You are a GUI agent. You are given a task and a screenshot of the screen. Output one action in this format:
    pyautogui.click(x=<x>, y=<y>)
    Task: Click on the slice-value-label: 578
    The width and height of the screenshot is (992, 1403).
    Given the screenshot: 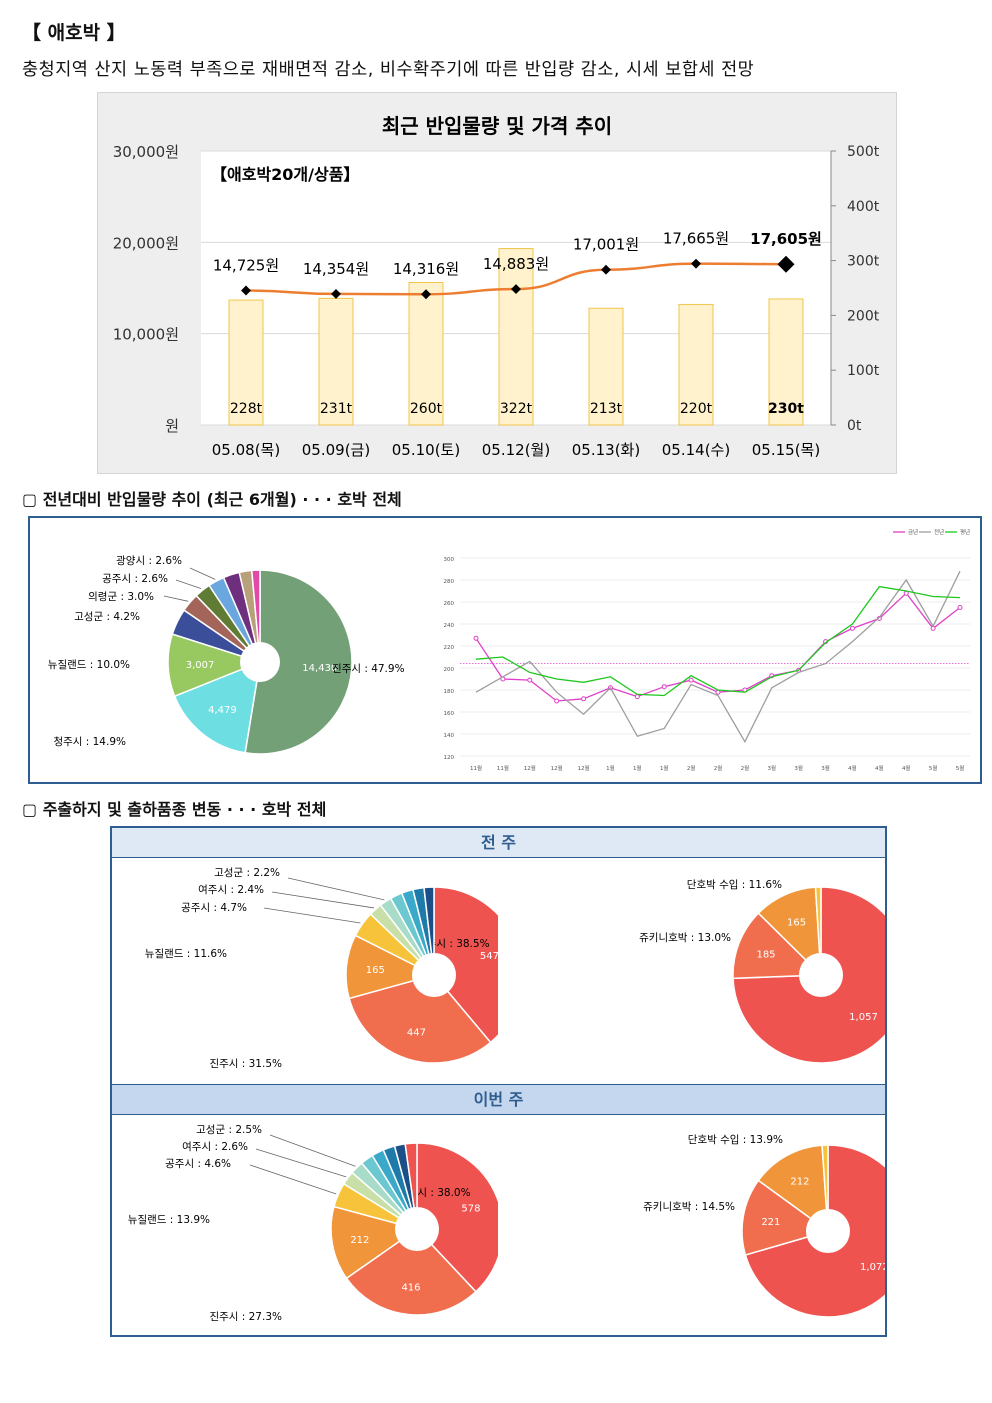 What is the action you would take?
    pyautogui.click(x=470, y=1209)
    